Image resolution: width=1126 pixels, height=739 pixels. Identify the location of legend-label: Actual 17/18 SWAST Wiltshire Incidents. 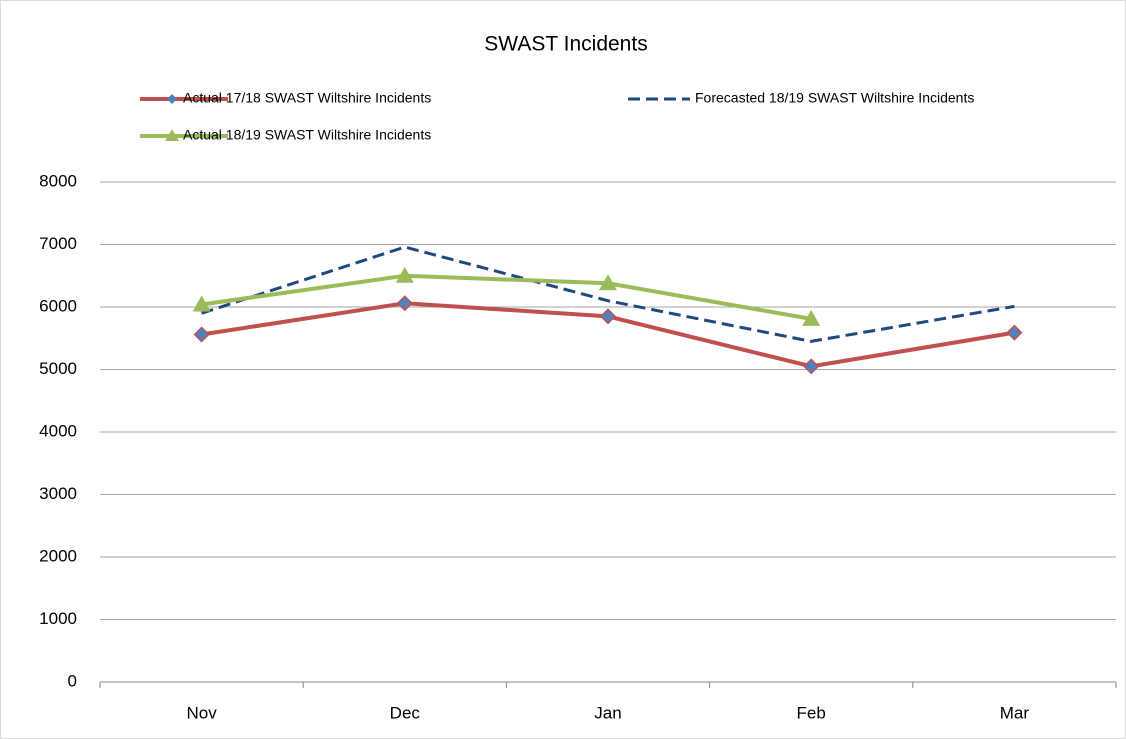
(307, 98).